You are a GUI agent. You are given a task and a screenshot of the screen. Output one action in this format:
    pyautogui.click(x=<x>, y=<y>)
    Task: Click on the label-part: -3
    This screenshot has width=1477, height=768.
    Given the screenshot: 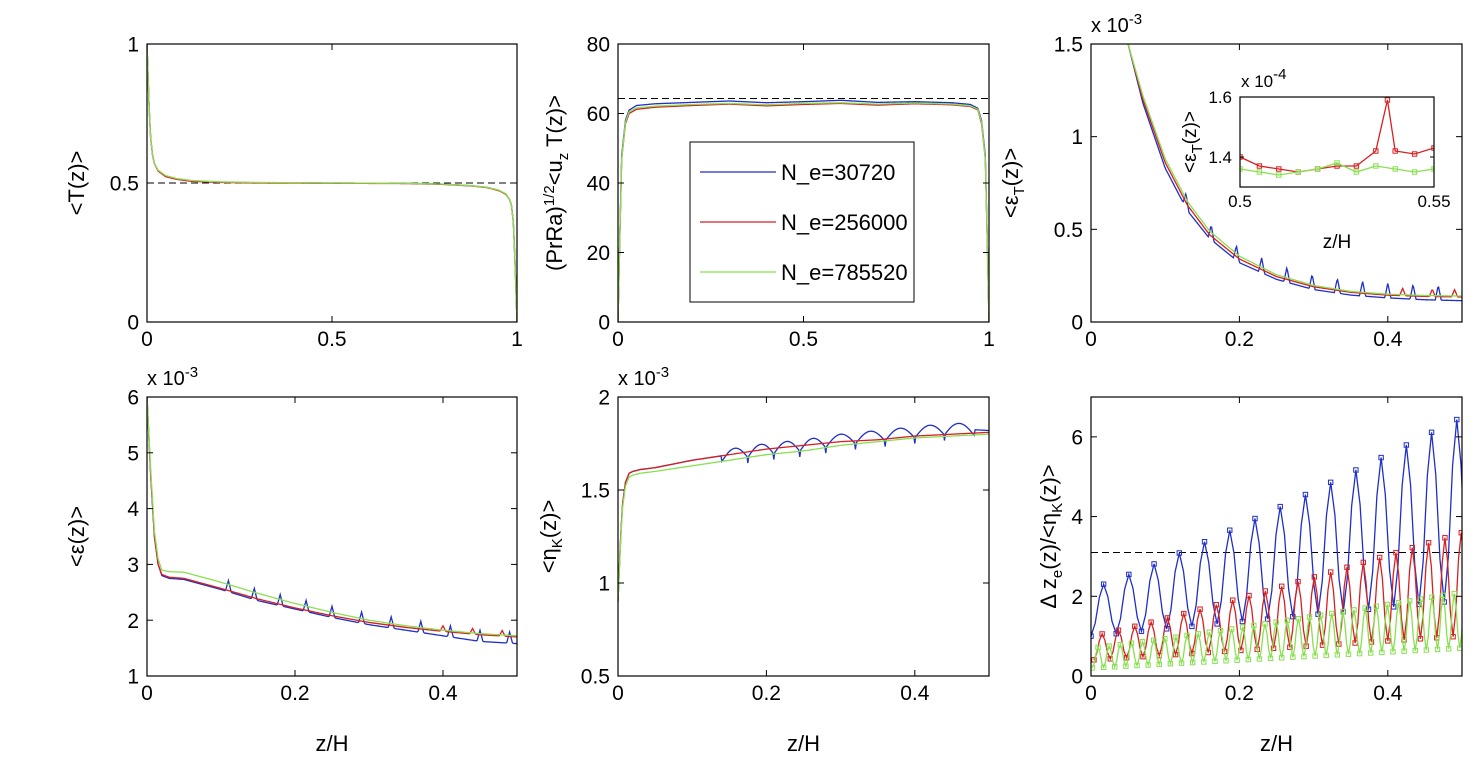 What is the action you would take?
    pyautogui.click(x=1135, y=19)
    